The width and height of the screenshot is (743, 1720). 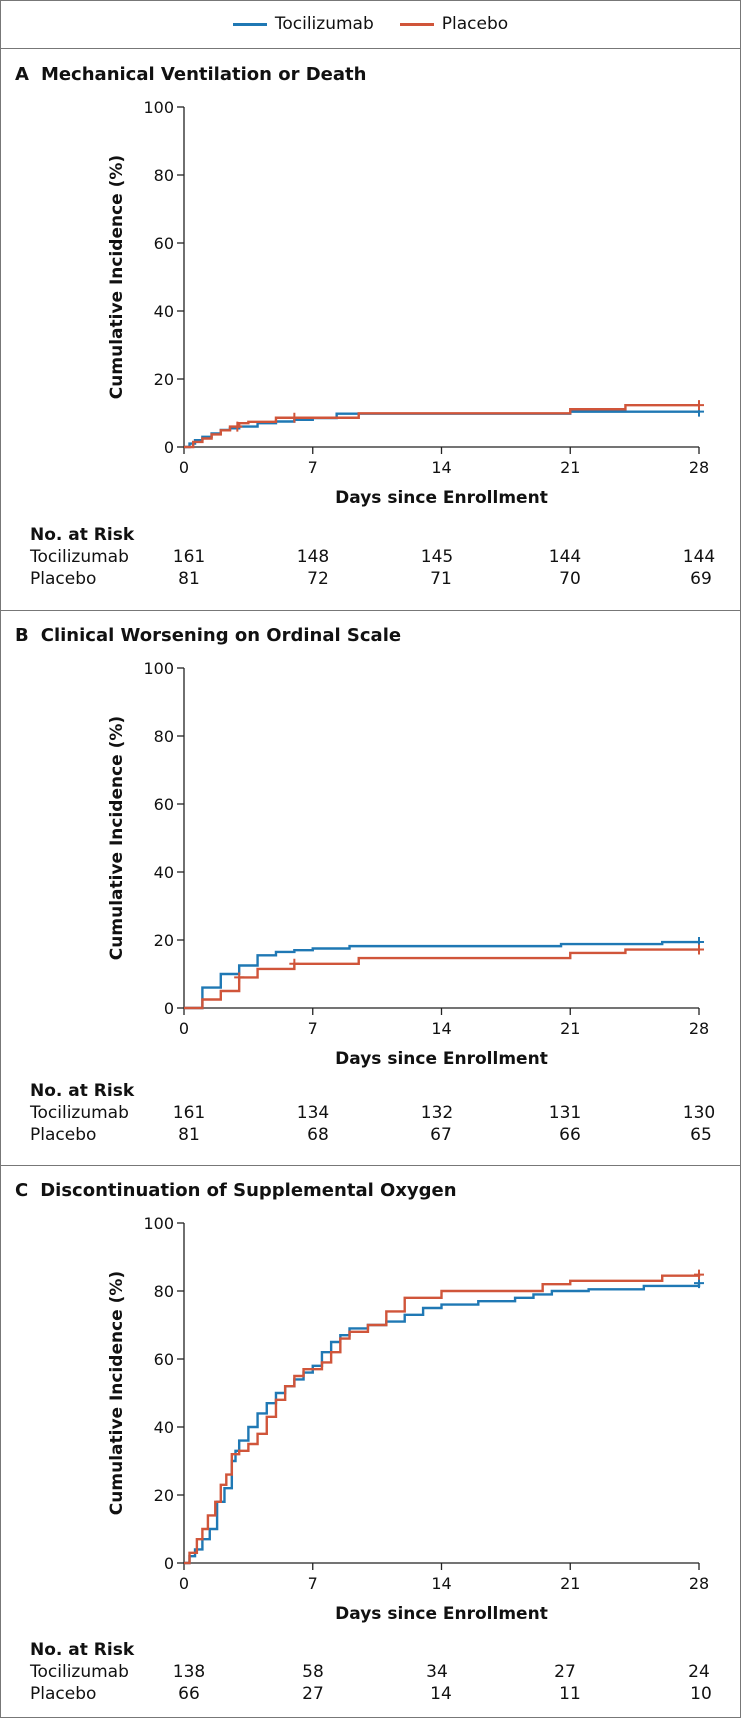 I want to click on risk-value: 71, so click(x=441, y=579).